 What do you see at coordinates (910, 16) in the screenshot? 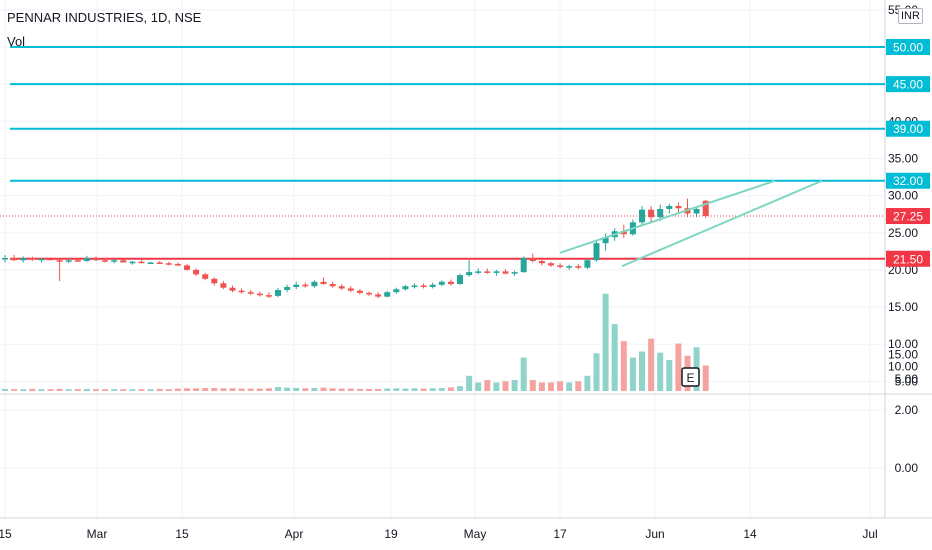
I see `currency-badge: INR` at bounding box center [910, 16].